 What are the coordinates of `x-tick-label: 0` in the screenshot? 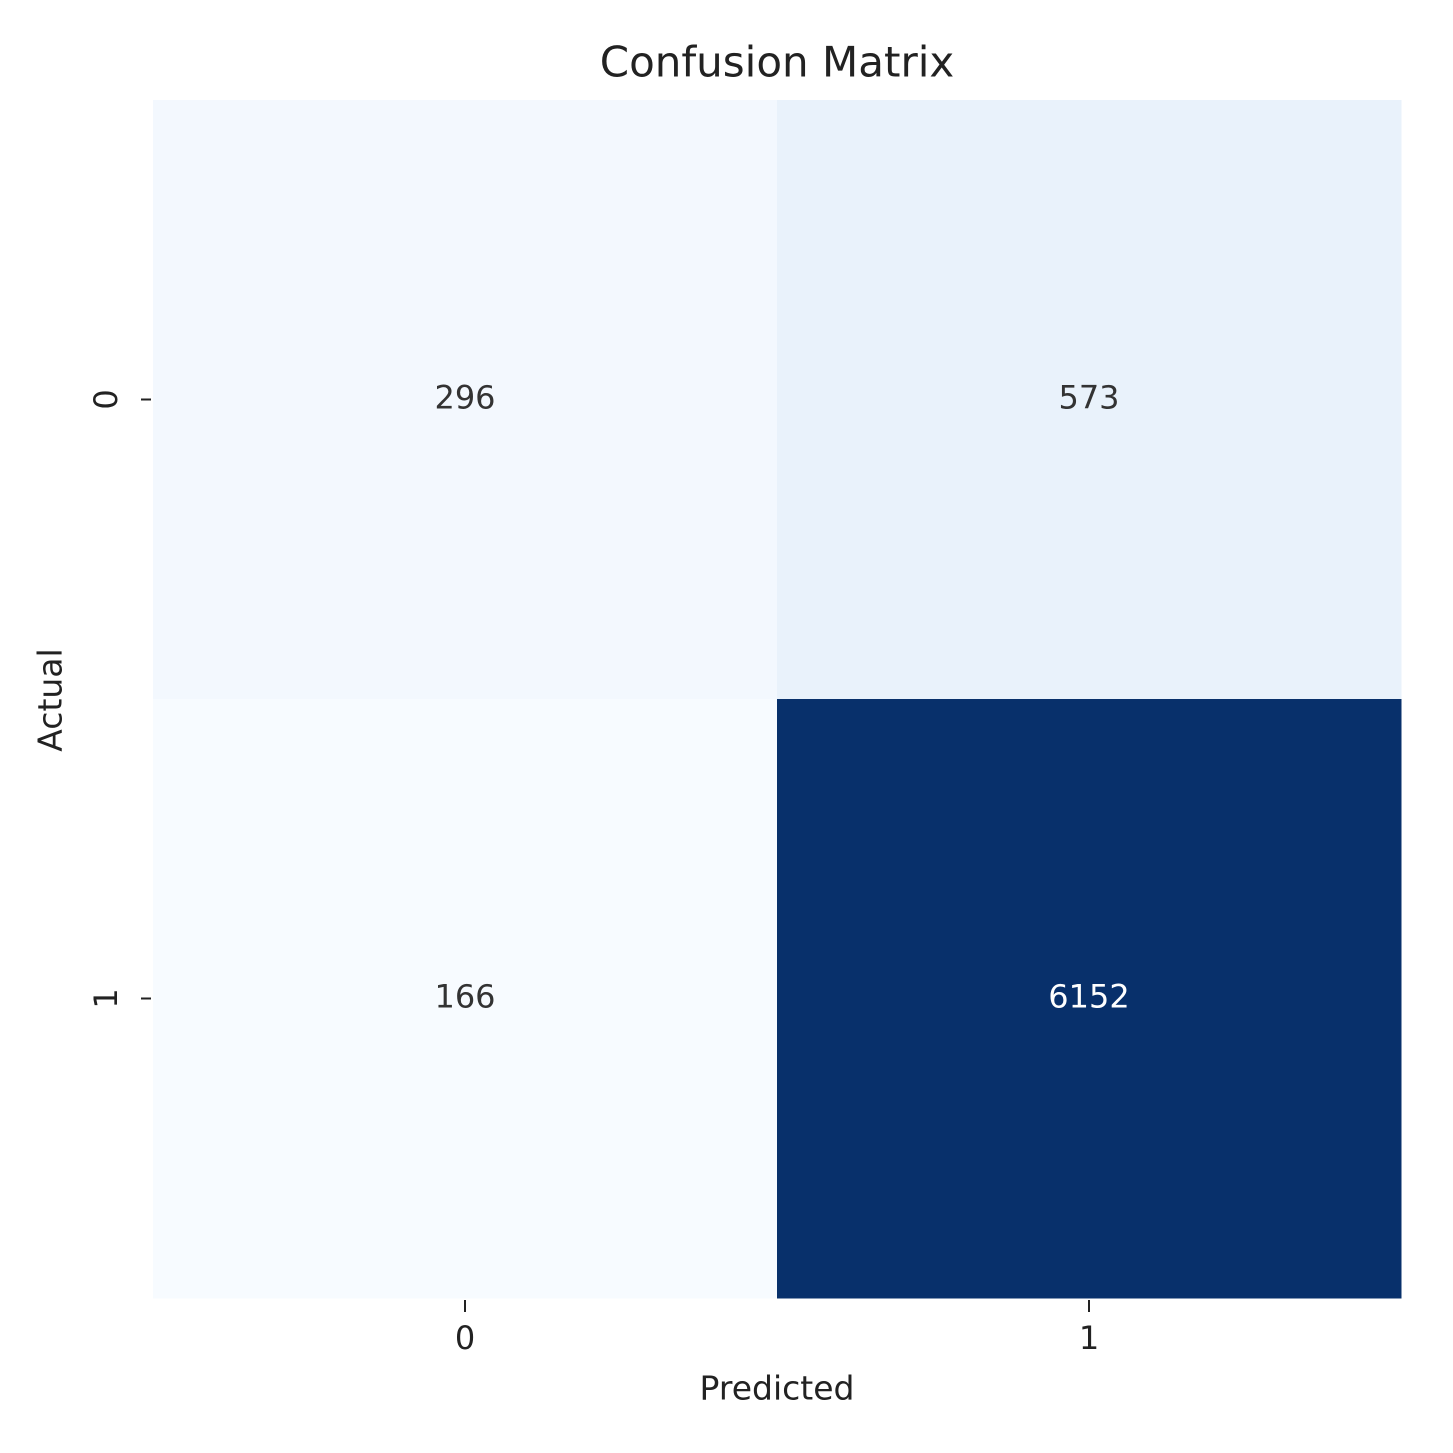 It's located at (465, 1338).